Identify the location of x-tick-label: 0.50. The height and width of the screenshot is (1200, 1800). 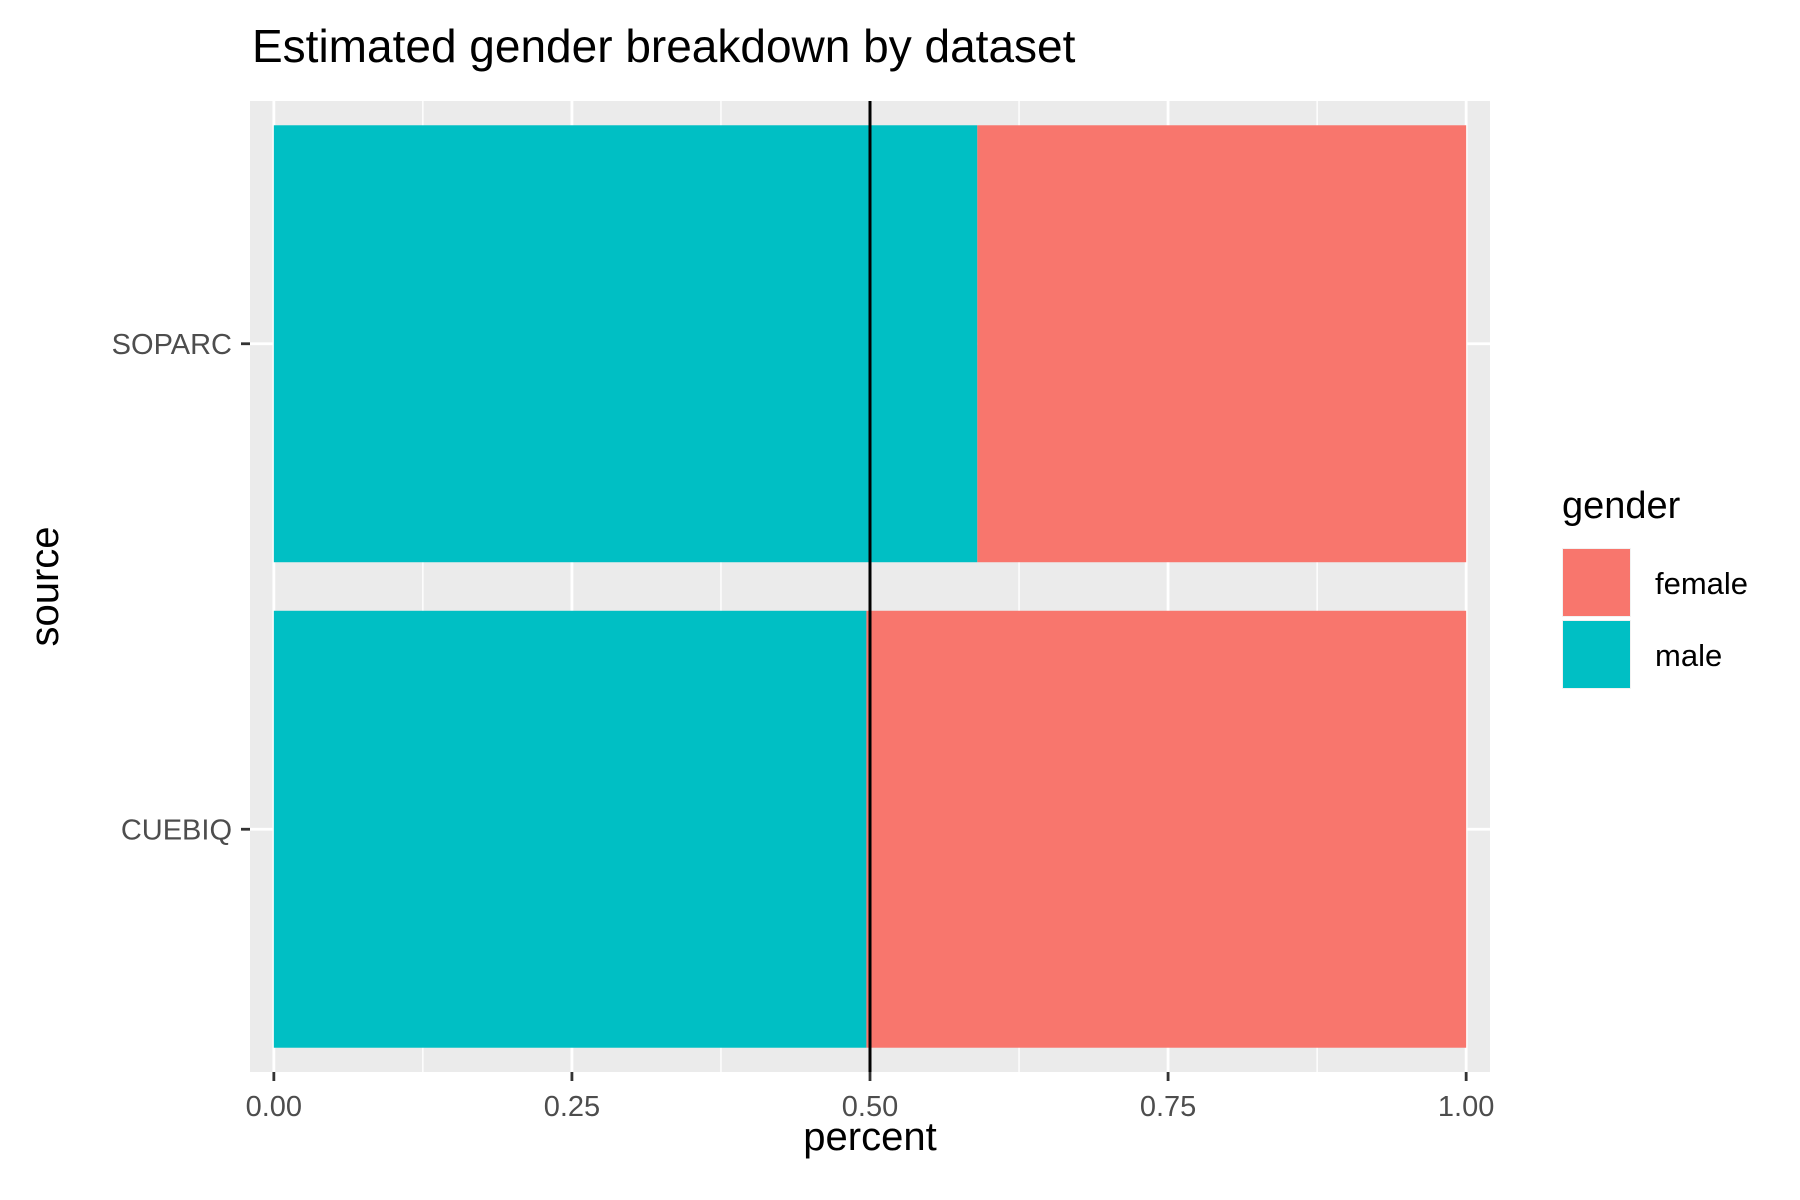
(870, 1107).